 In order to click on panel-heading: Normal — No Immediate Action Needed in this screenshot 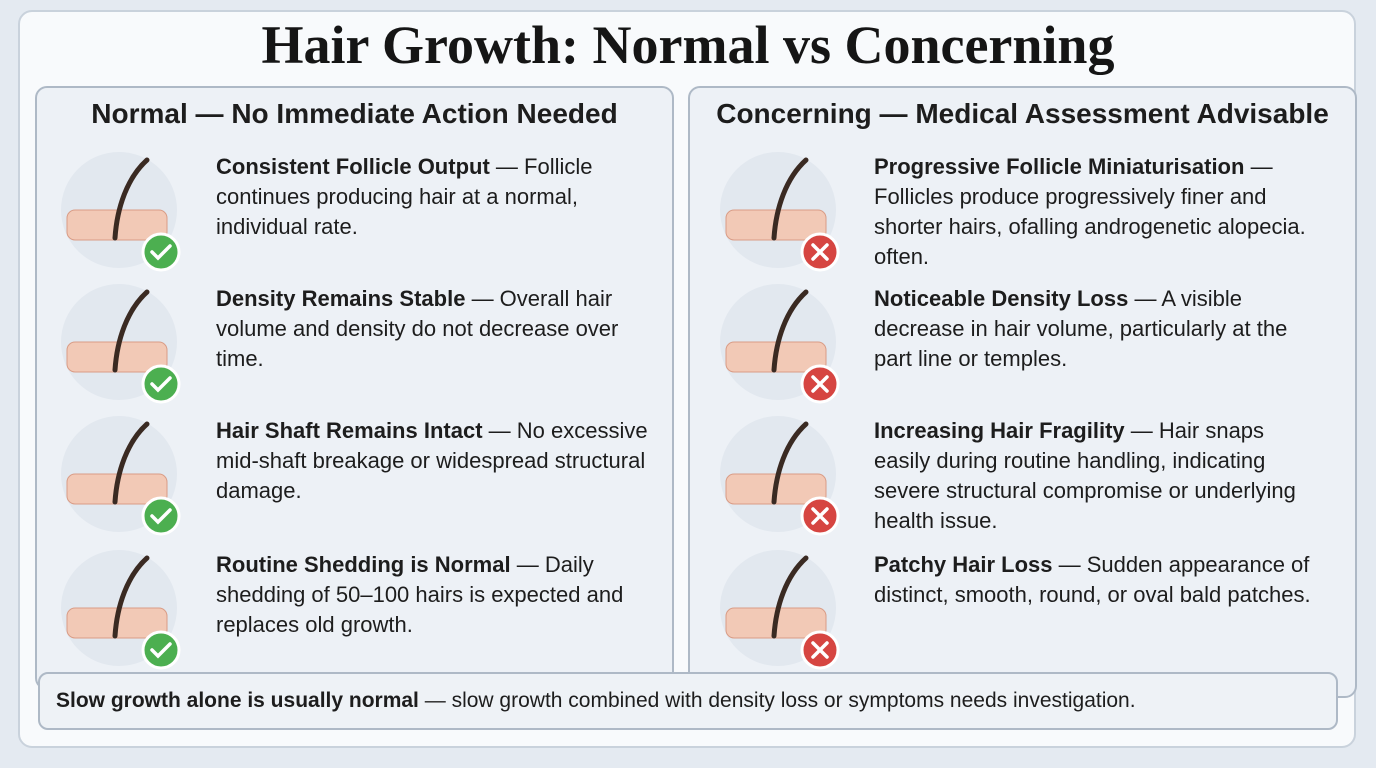, I will do `click(354, 113)`.